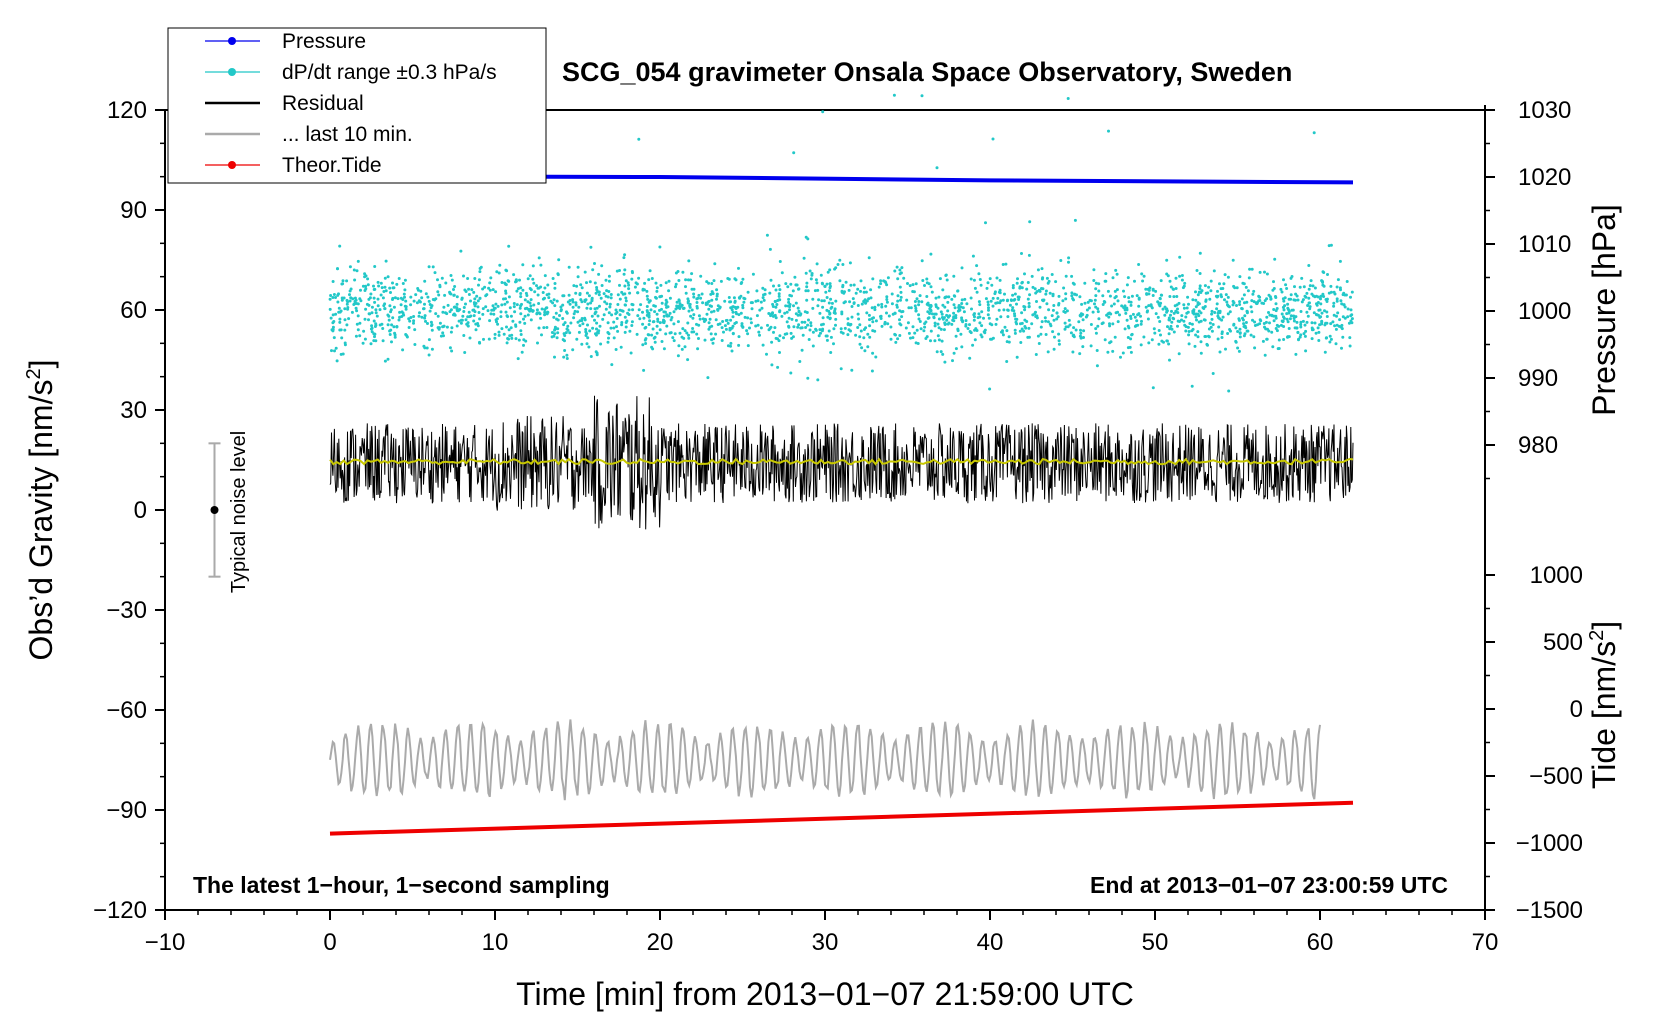 The width and height of the screenshot is (1660, 1020). I want to click on legend-swatch-dot, so click(232, 72).